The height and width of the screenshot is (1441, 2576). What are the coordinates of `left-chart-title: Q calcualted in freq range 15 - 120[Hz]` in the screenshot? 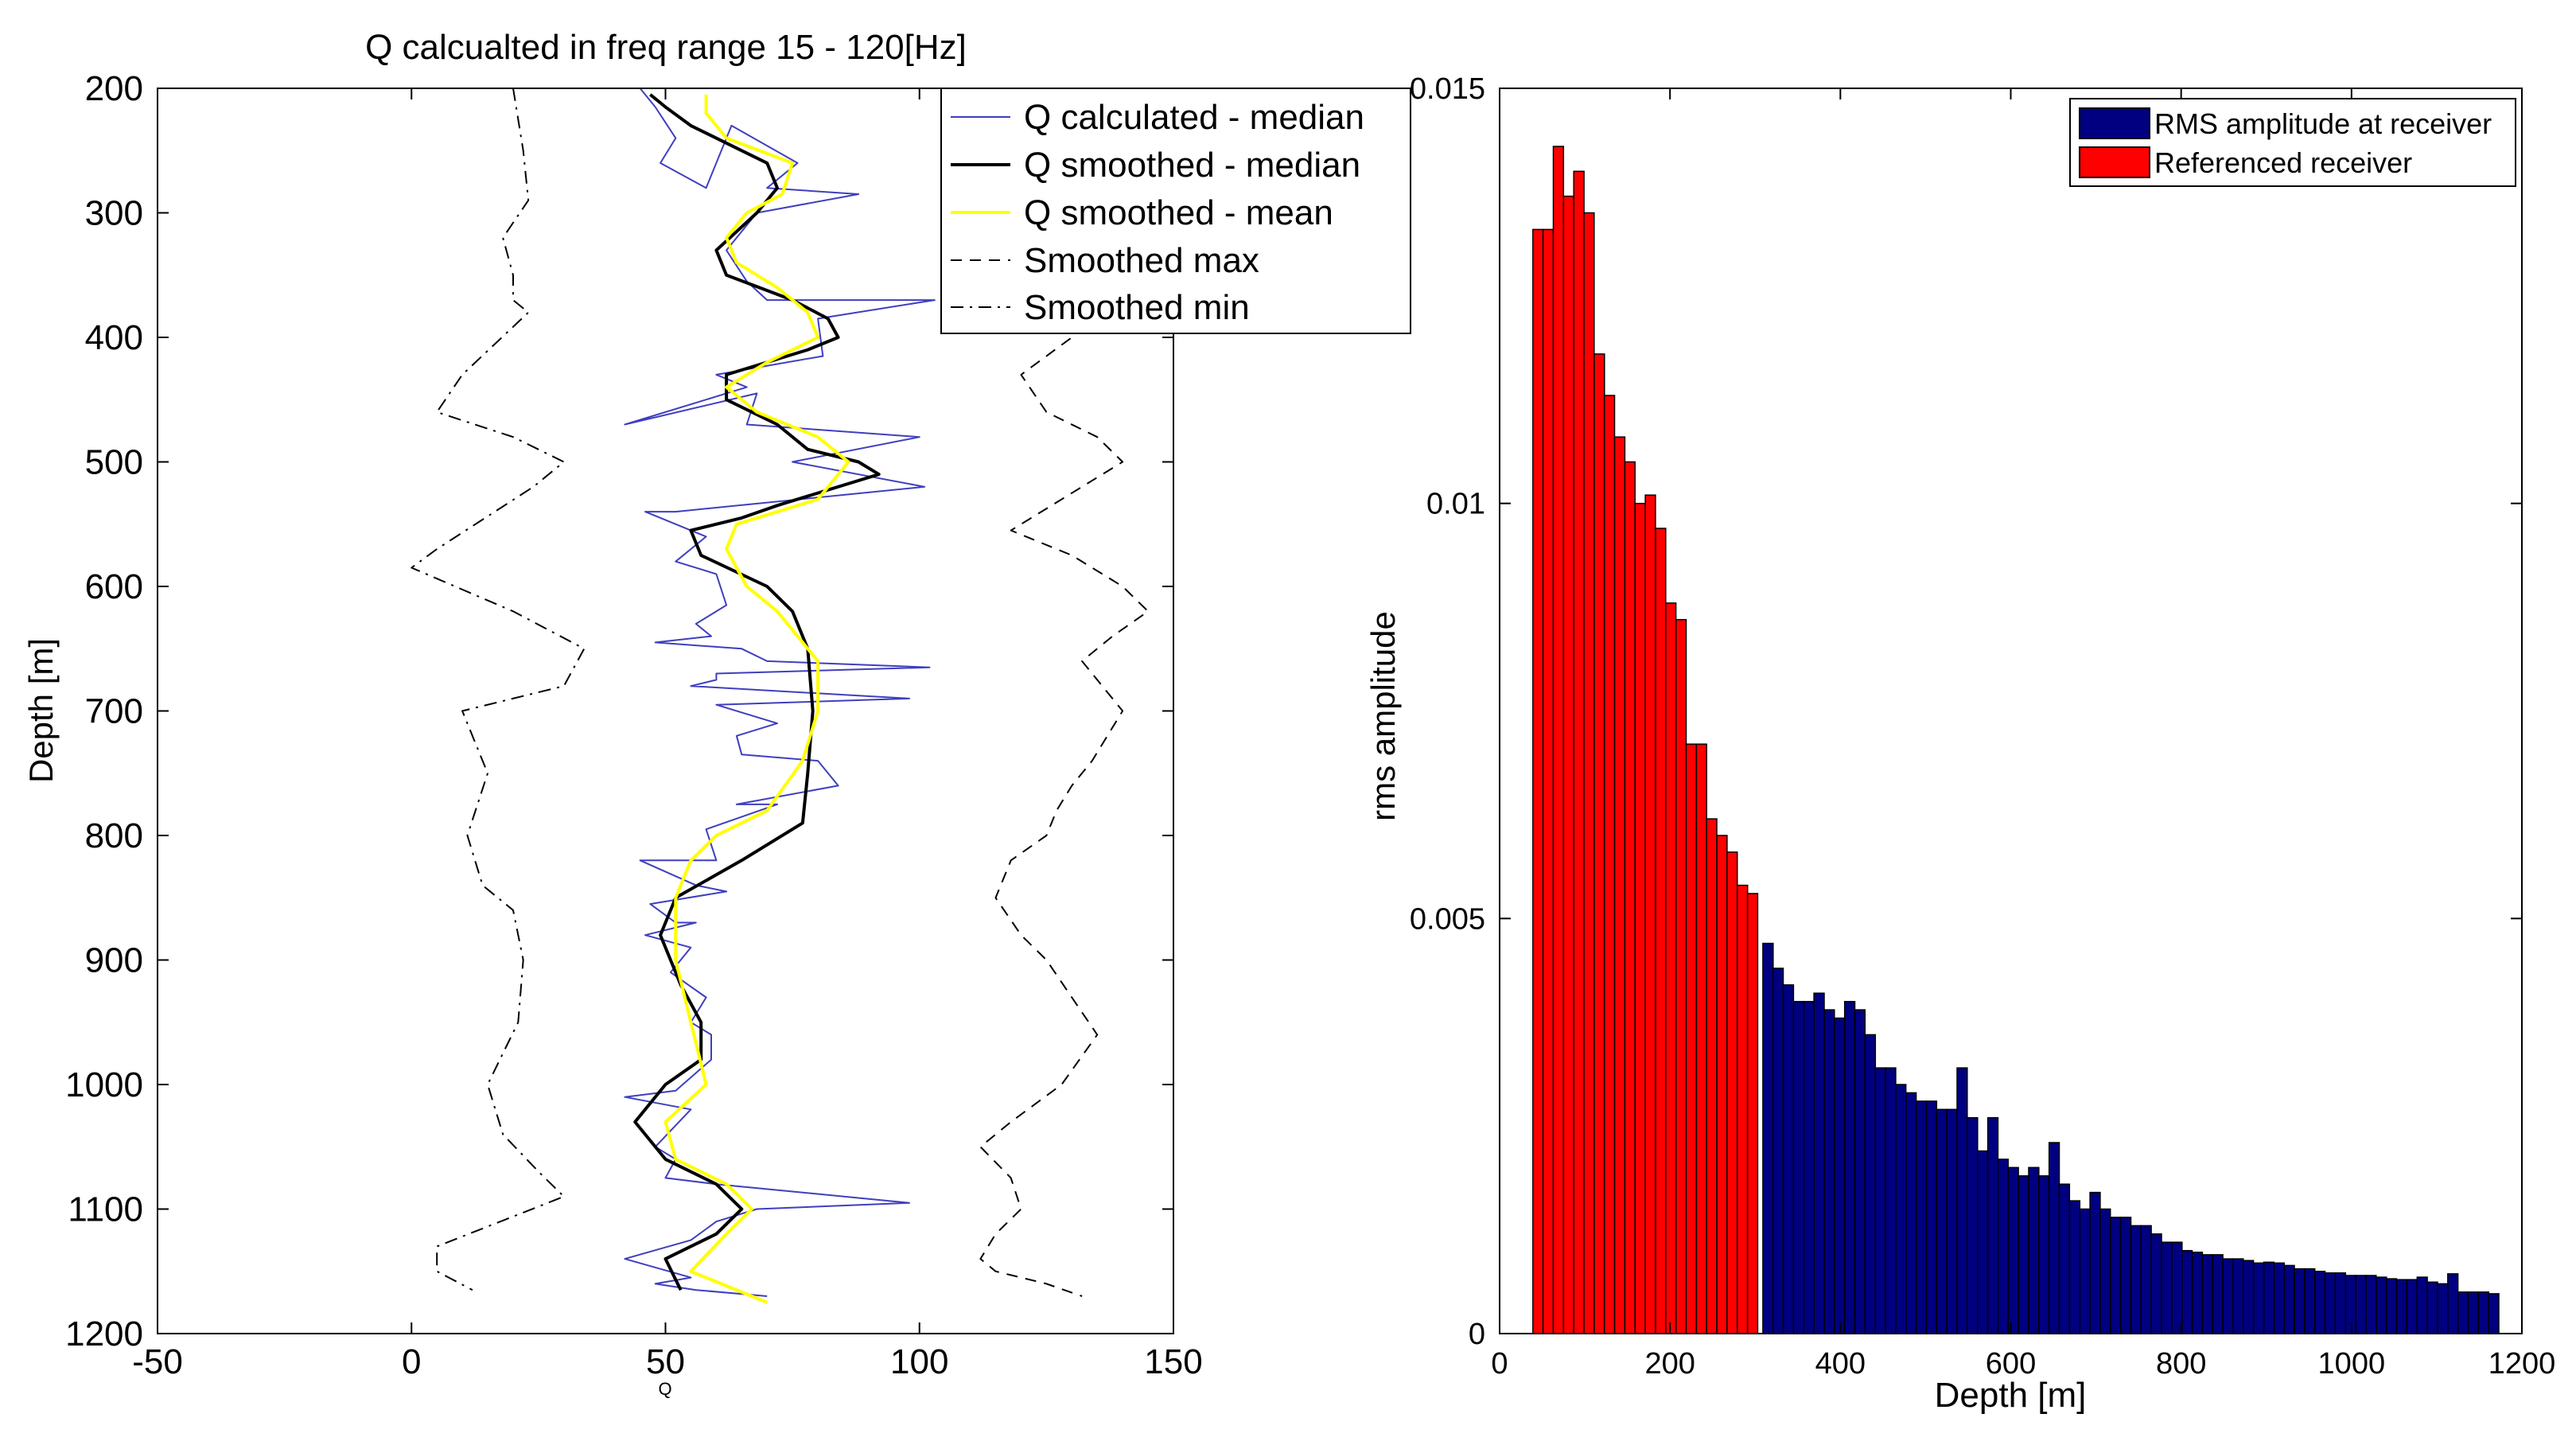 It's located at (666, 47).